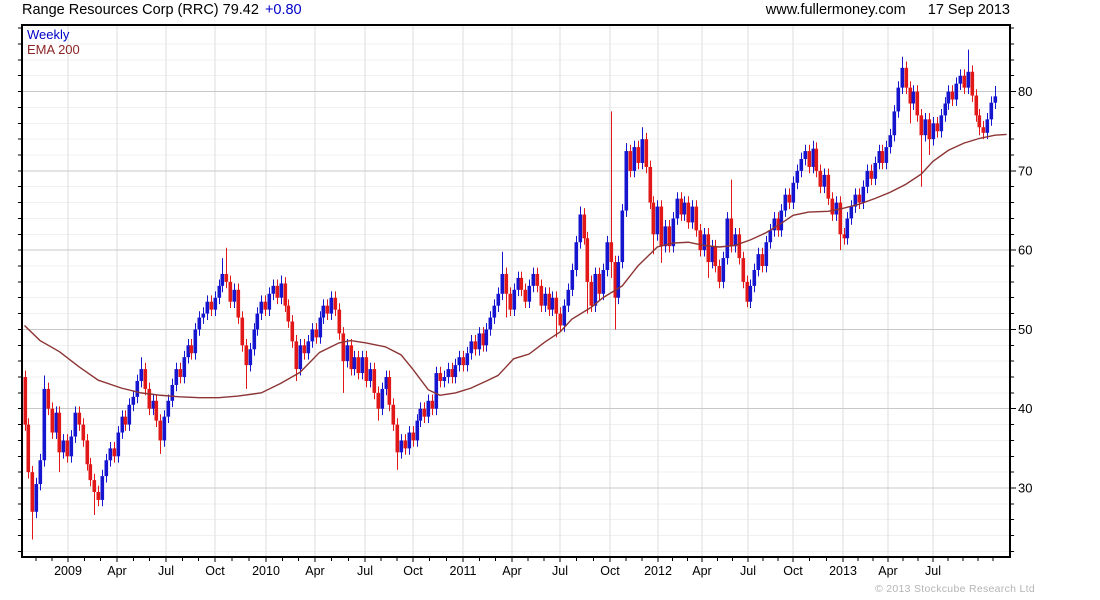 The image size is (1100, 600). I want to click on x-tick-label: Oct, so click(610, 571).